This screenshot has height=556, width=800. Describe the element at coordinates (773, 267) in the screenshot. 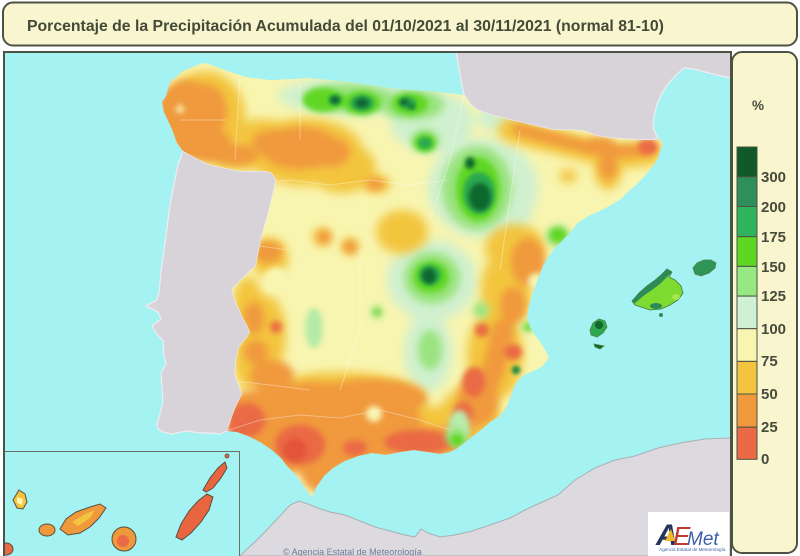

I see `svg-text: 150` at that location.